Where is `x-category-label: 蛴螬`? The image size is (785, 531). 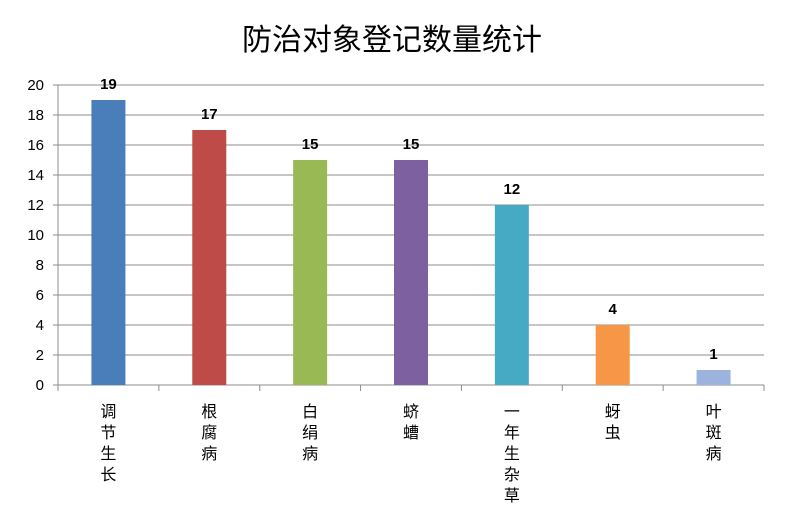
x-category-label: 蛴螬 is located at coordinates (411, 422).